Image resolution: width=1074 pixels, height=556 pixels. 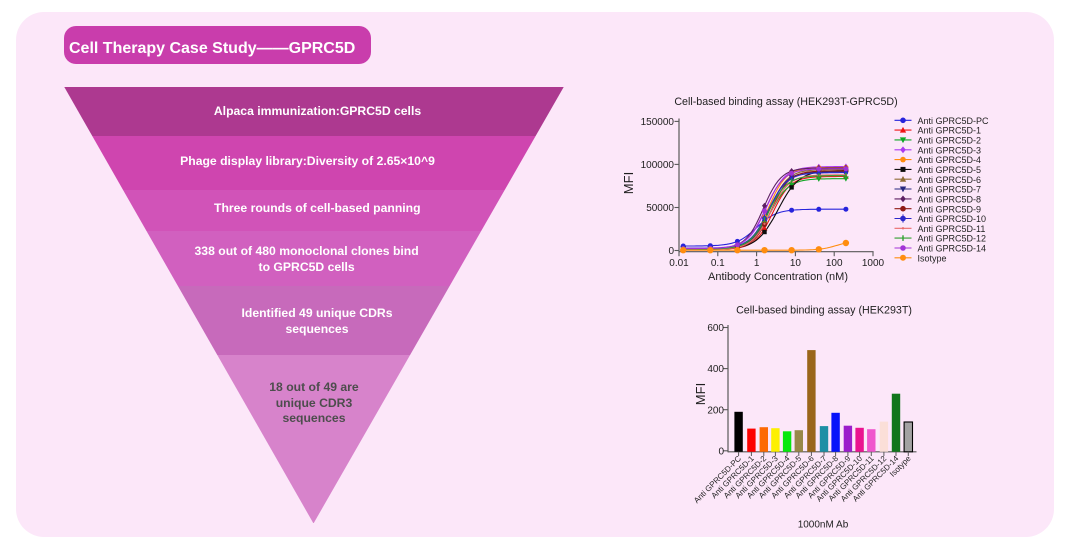 What do you see at coordinates (952, 239) in the screenshot?
I see `svg-text: Anti GPRC5D-12` at bounding box center [952, 239].